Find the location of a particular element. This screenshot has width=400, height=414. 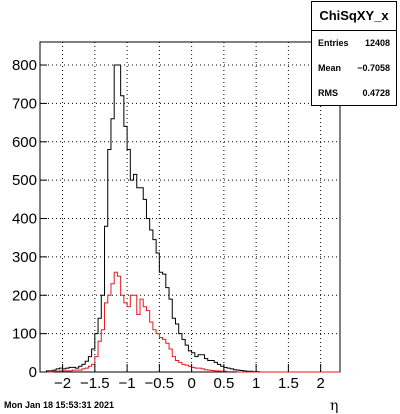

stats-value: −0.7058 is located at coordinates (373, 68).